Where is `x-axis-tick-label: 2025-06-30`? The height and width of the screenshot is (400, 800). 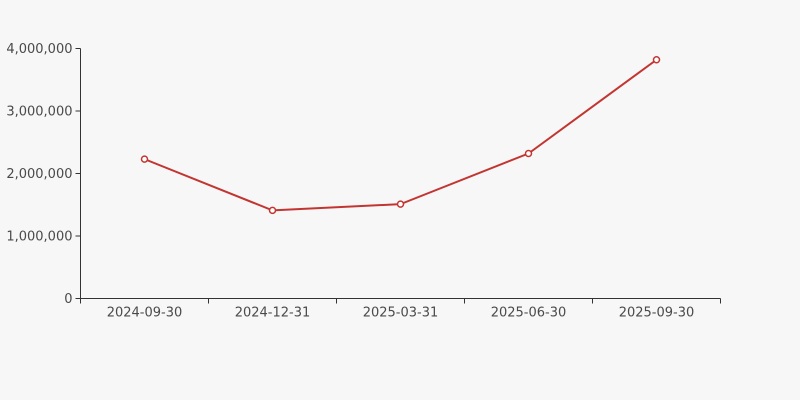 x-axis-tick-label: 2025-06-30 is located at coordinates (529, 313).